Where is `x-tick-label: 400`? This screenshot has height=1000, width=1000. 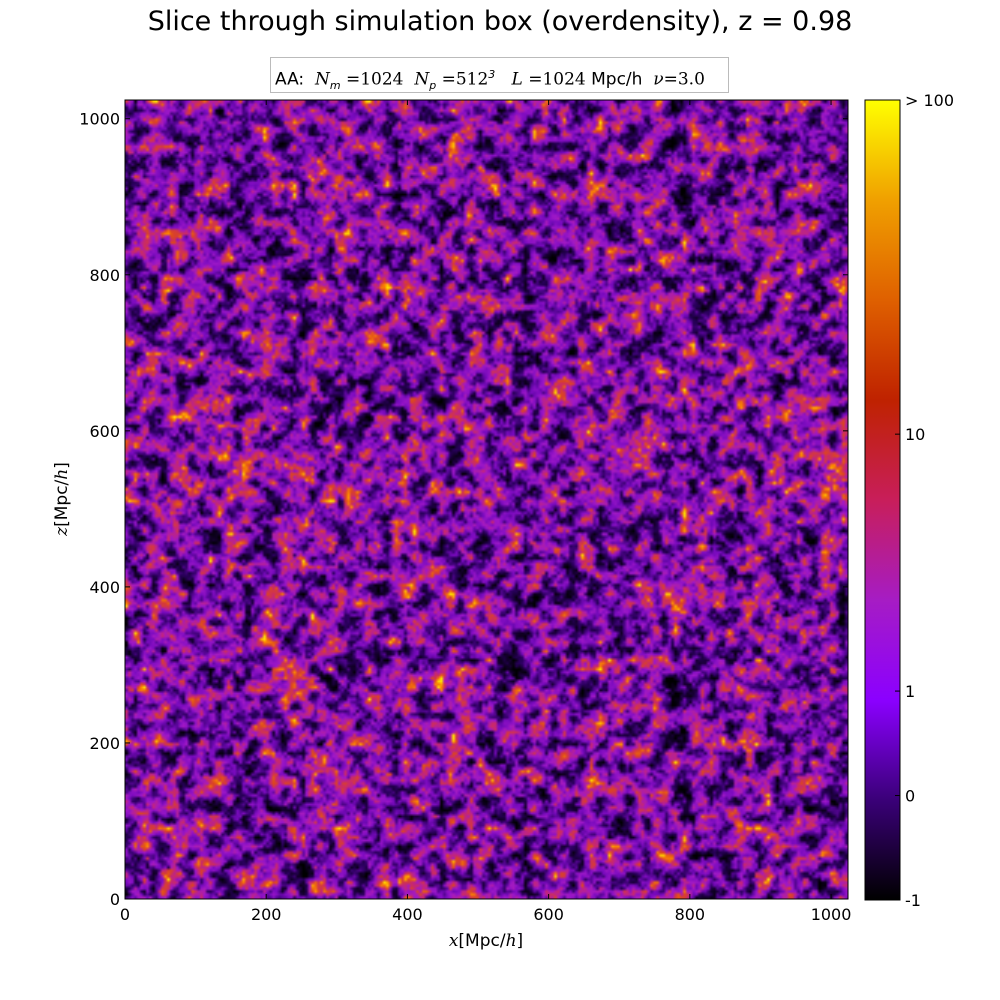
x-tick-label: 400 is located at coordinates (407, 914).